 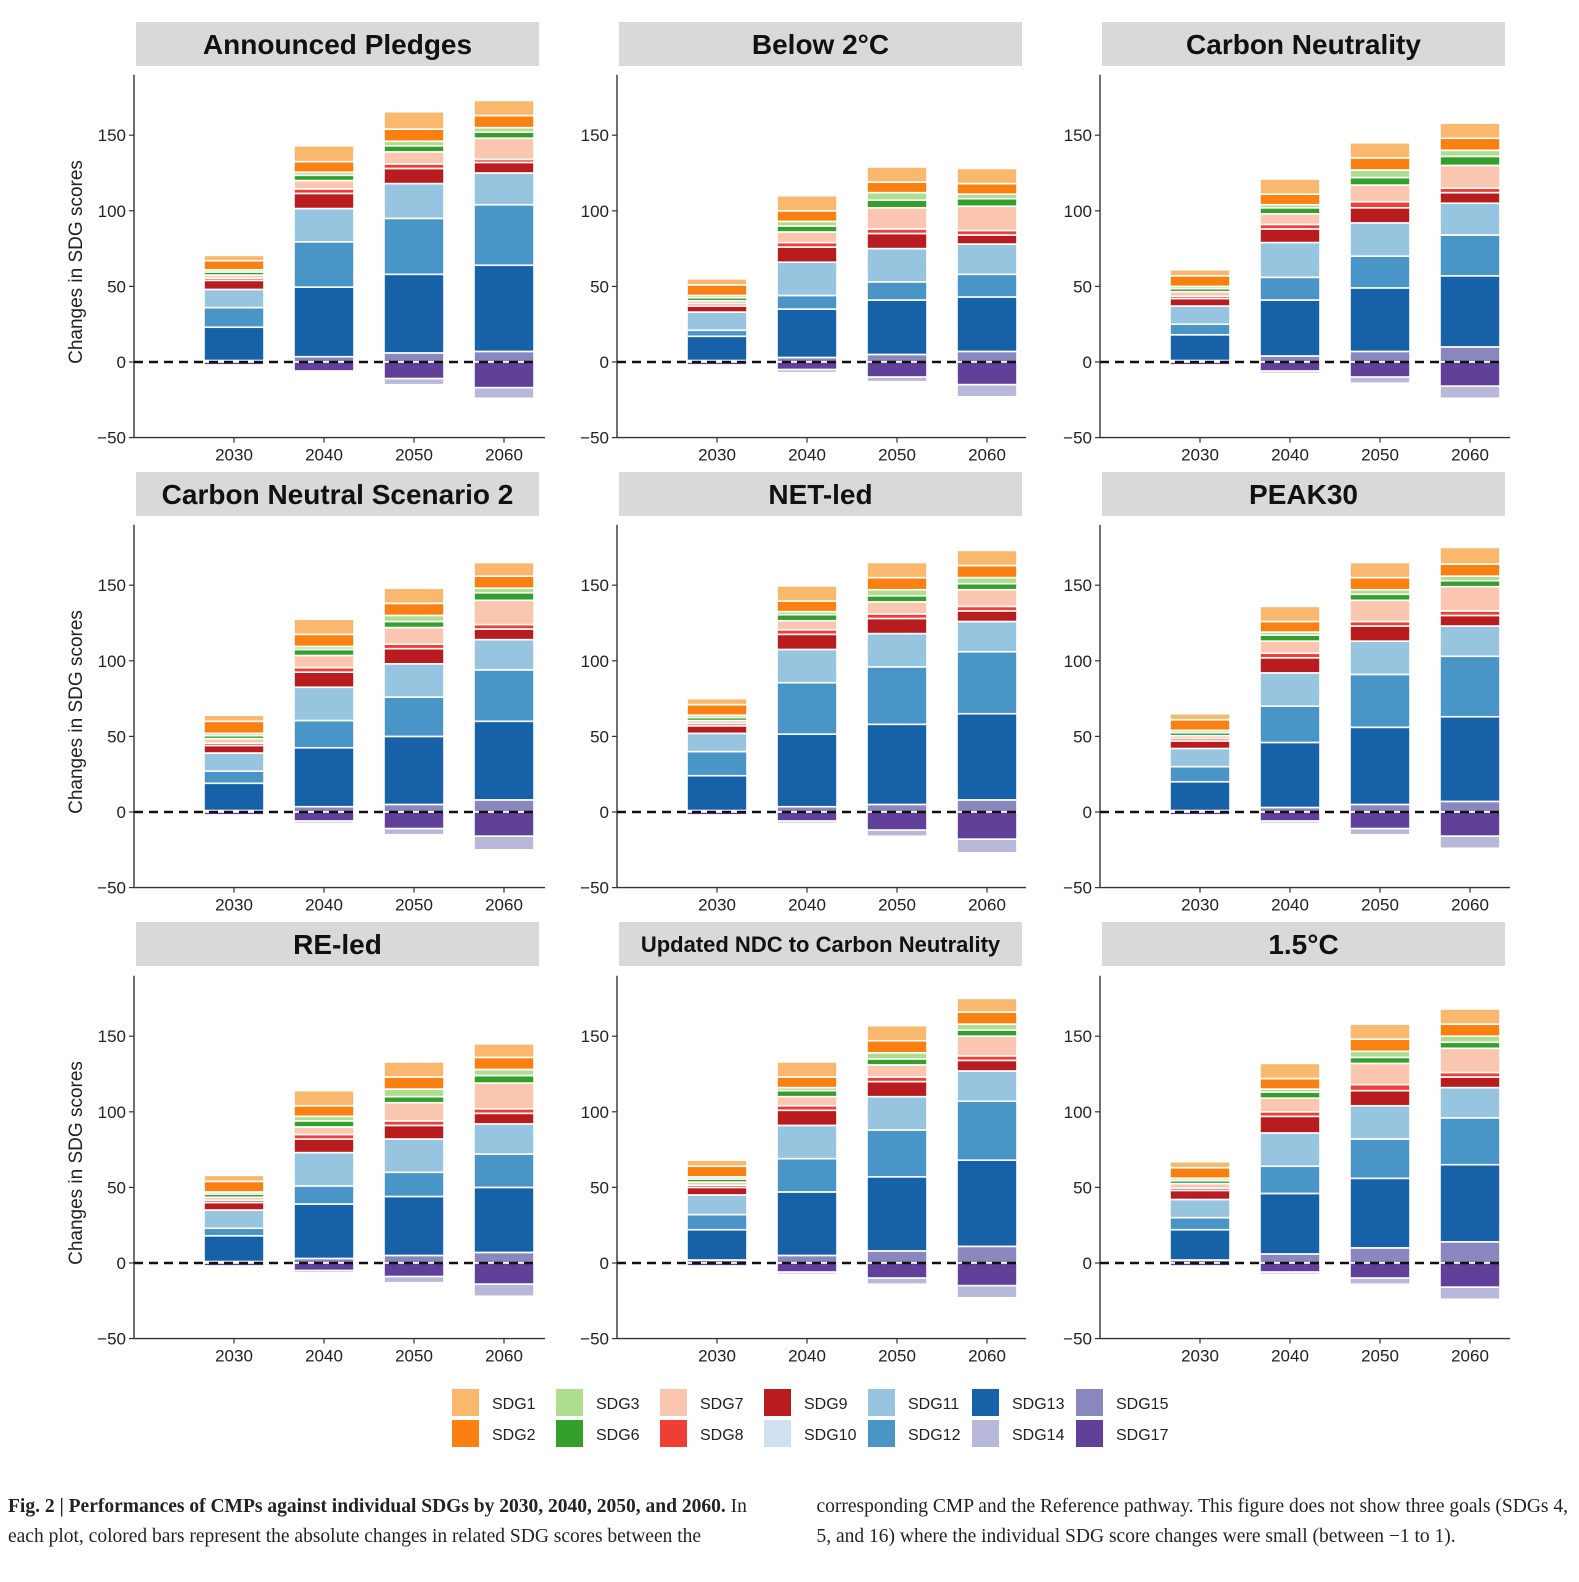 I want to click on legend-swatch-sdg7, so click(x=673, y=1402).